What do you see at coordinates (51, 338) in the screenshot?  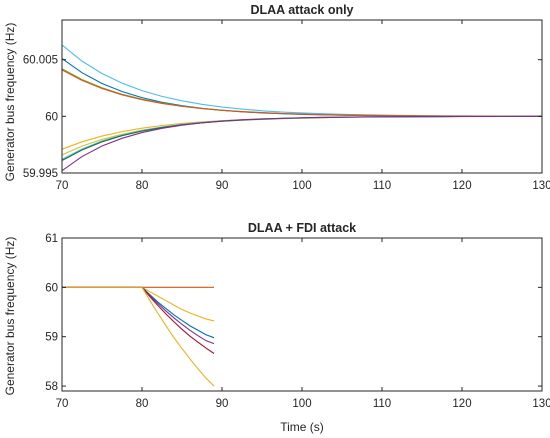 I see `y-tick-label: 59` at bounding box center [51, 338].